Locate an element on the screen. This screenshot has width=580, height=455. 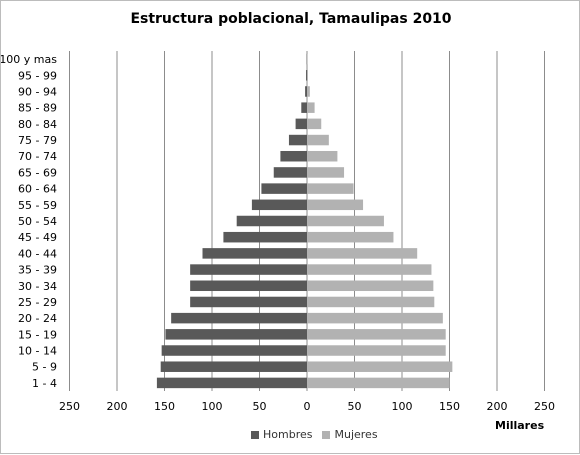
category-label: 30 - 34 is located at coordinates (37, 286).